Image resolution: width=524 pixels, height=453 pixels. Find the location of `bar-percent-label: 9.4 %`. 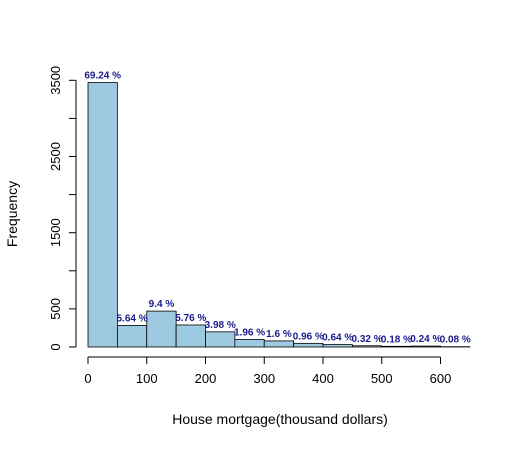

bar-percent-label: 9.4 % is located at coordinates (162, 304).